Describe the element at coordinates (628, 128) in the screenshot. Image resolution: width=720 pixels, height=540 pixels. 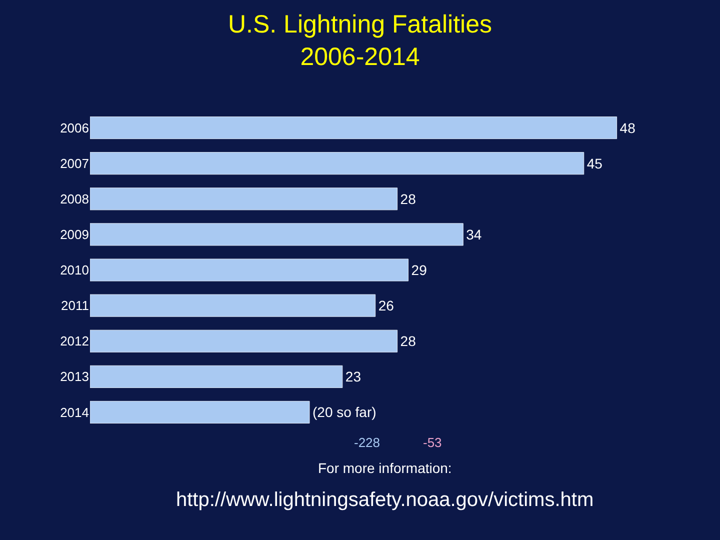
I see `data-label: 48` at that location.